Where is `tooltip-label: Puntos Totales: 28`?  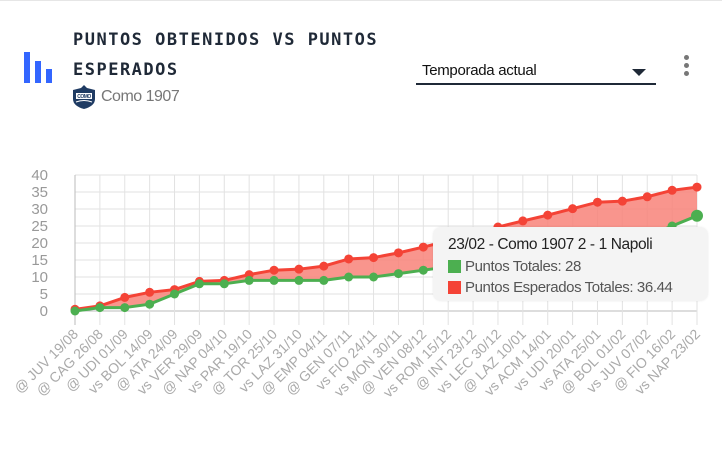 tooltip-label: Puntos Totales: 28 is located at coordinates (523, 266).